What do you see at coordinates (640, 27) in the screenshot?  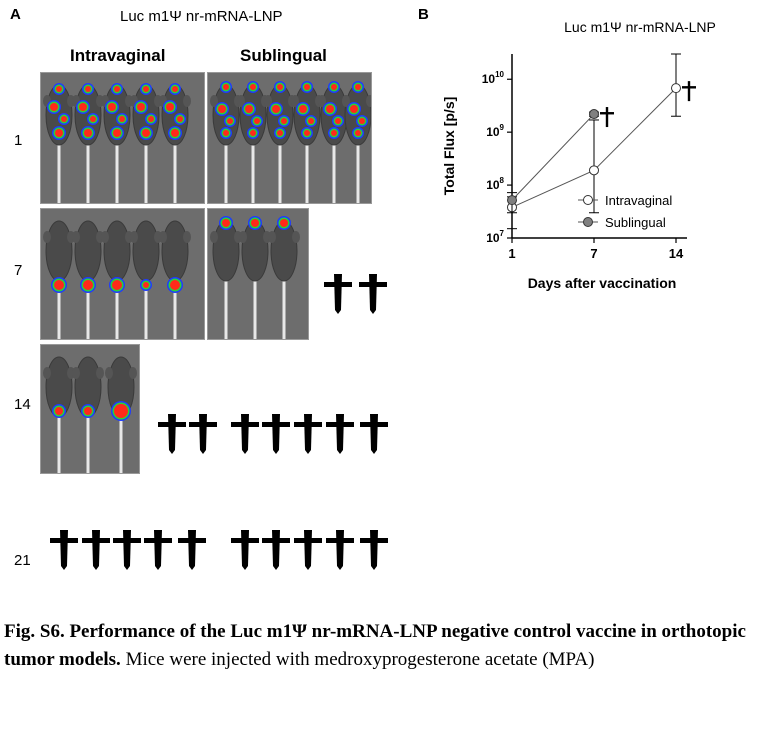 I see `chart-title: Luc m1Ψ nr-mRNA-LNP` at bounding box center [640, 27].